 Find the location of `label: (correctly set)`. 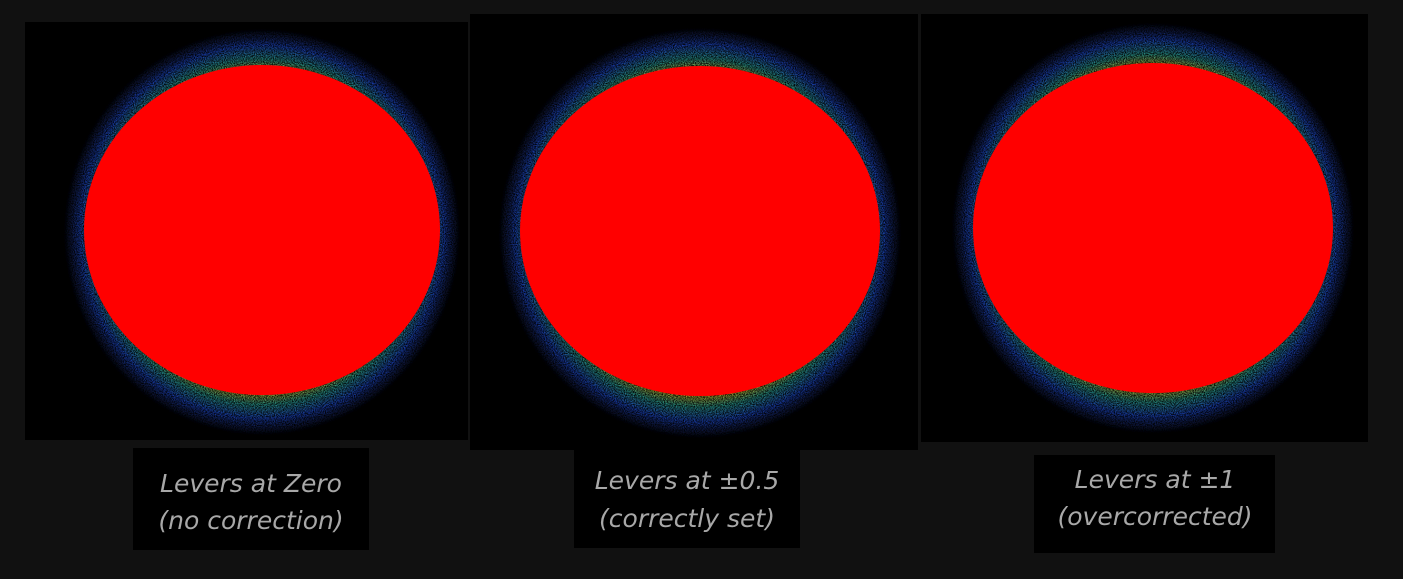

label: (correctly set) is located at coordinates (687, 518).